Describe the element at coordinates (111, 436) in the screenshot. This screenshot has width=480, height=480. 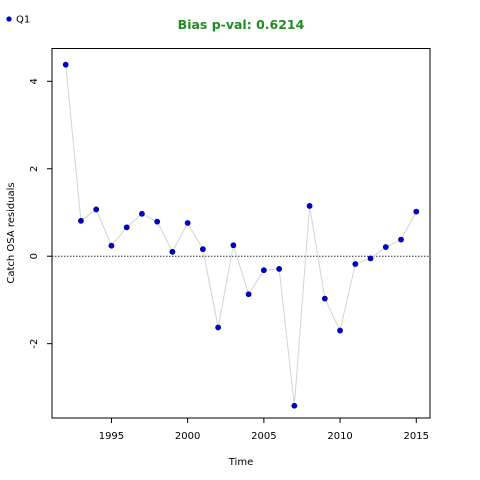
I see `x-tick-label: 1995` at that location.